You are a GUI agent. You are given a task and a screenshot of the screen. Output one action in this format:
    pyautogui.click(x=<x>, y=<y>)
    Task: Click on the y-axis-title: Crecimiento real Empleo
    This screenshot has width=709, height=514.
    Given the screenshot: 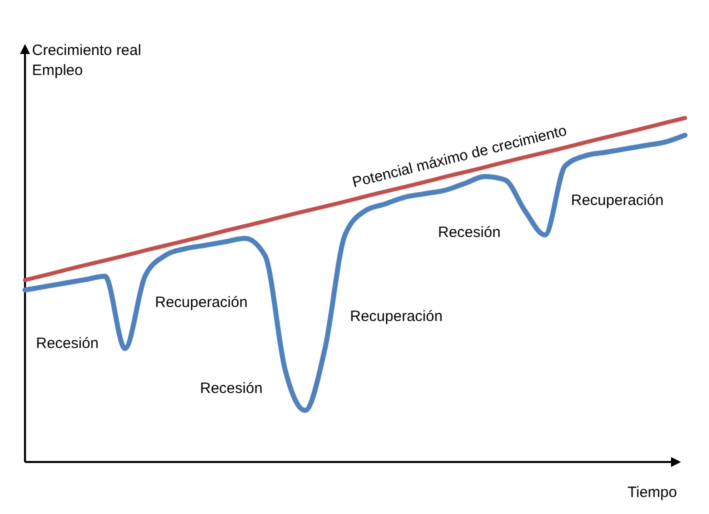 What is the action you would take?
    pyautogui.click(x=87, y=60)
    